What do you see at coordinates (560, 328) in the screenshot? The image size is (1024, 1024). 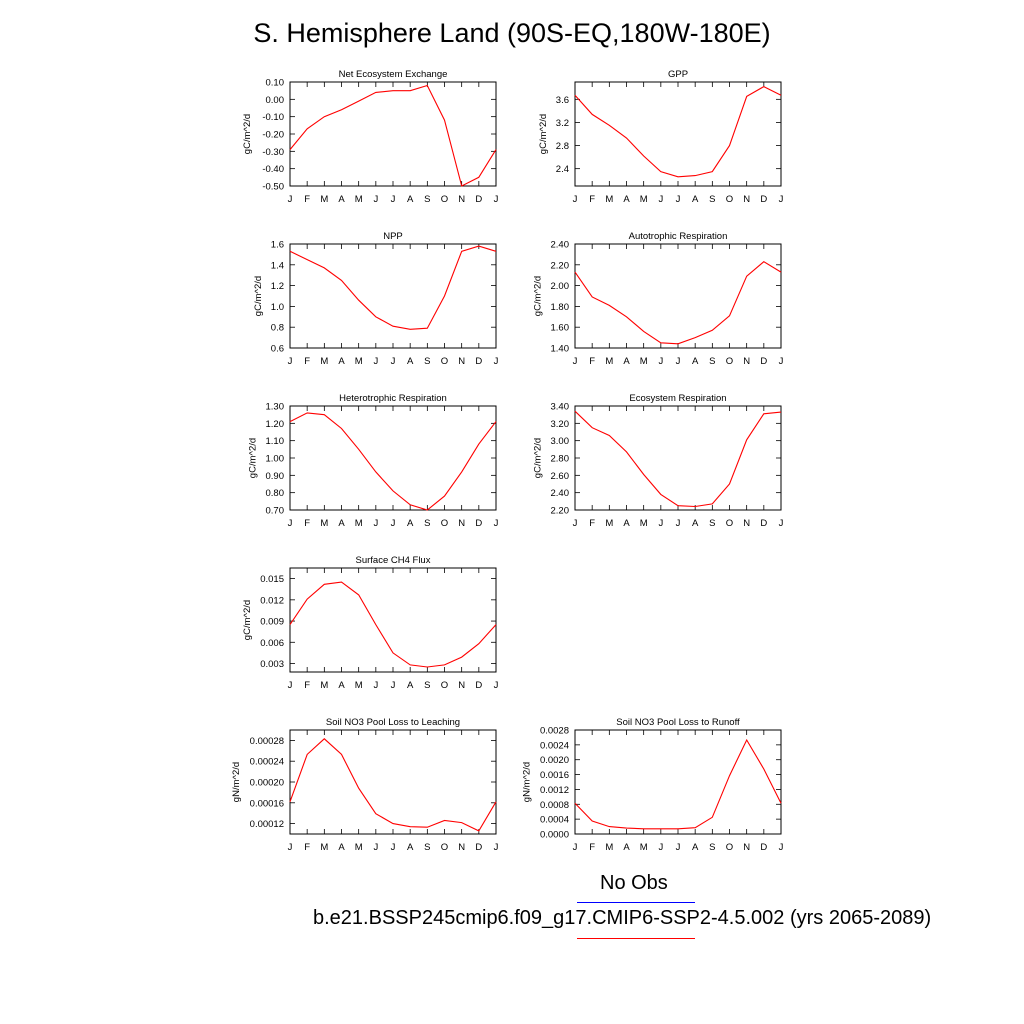 I see `y-tick-label: 1.60` at bounding box center [560, 328].